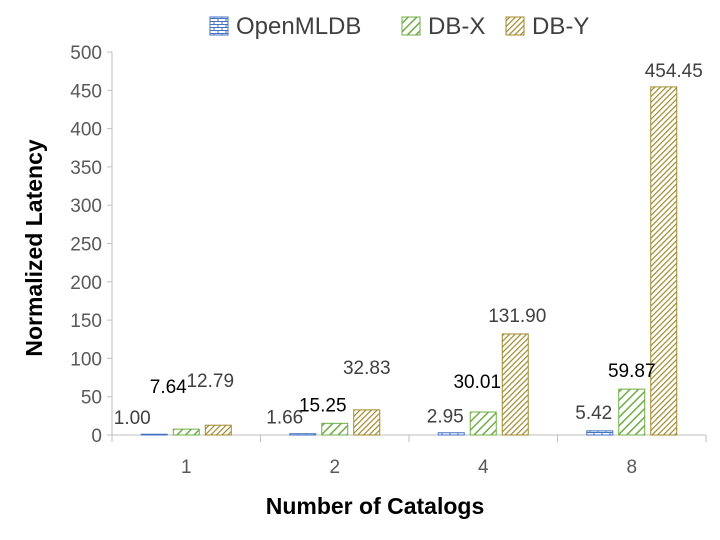 This screenshot has height=540, width=720. I want to click on data-label: 12.79, so click(210, 381).